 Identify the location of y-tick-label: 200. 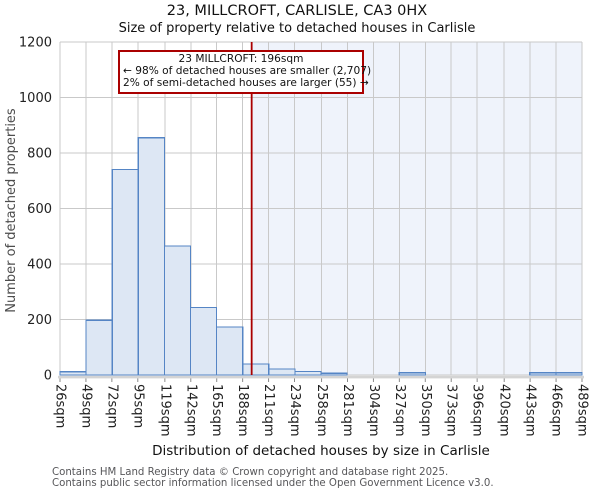
(39, 320).